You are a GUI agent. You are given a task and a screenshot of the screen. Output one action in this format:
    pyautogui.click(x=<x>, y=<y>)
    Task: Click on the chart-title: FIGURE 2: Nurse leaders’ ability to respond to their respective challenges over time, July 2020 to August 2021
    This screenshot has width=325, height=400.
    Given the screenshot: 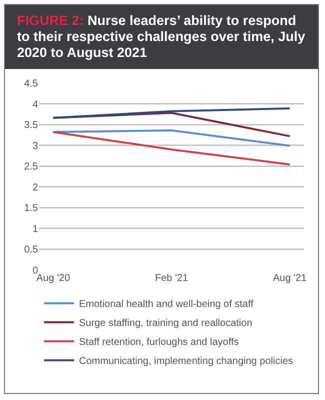 What is the action you would take?
    pyautogui.click(x=161, y=36)
    